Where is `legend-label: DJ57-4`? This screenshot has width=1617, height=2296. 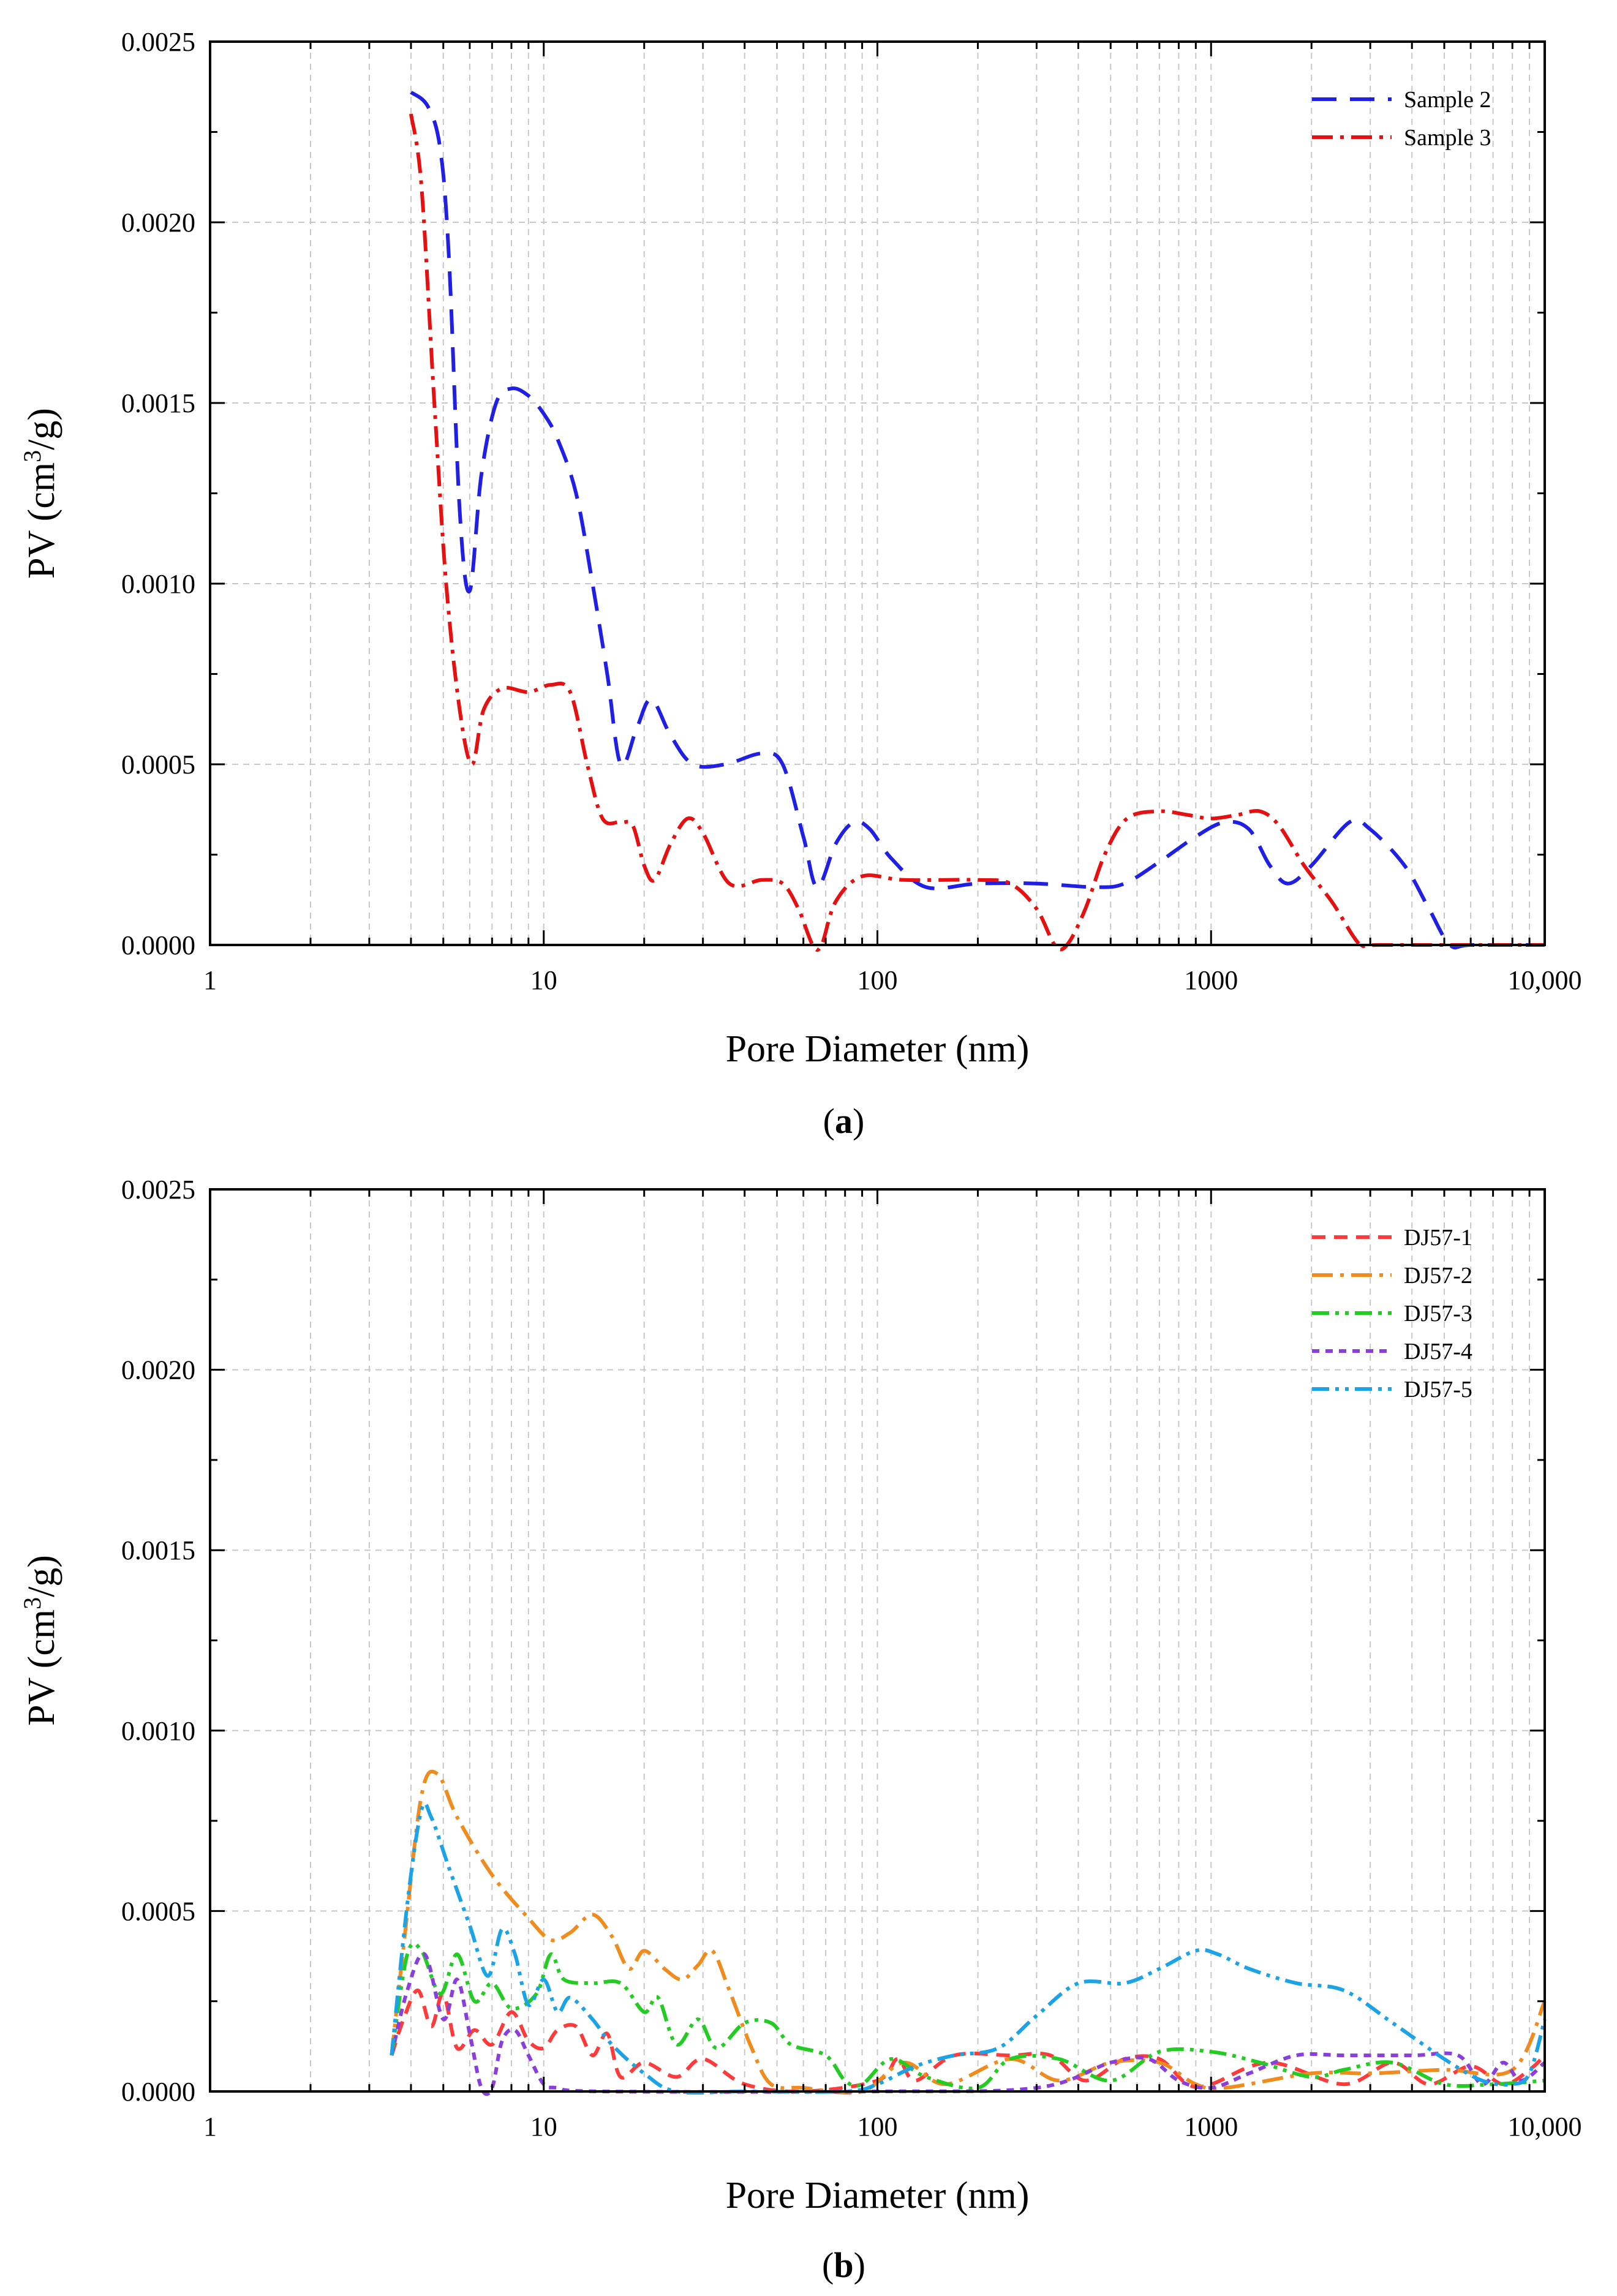
legend-label: DJ57-4 is located at coordinates (1438, 1352).